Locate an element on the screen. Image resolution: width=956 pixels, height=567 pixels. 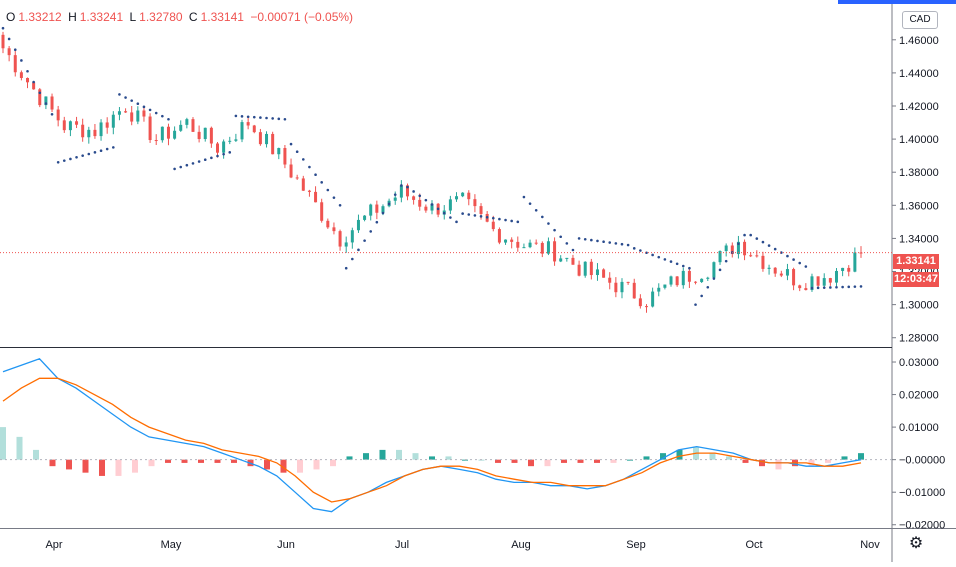
top-accent-bar is located at coordinates (897, 2).